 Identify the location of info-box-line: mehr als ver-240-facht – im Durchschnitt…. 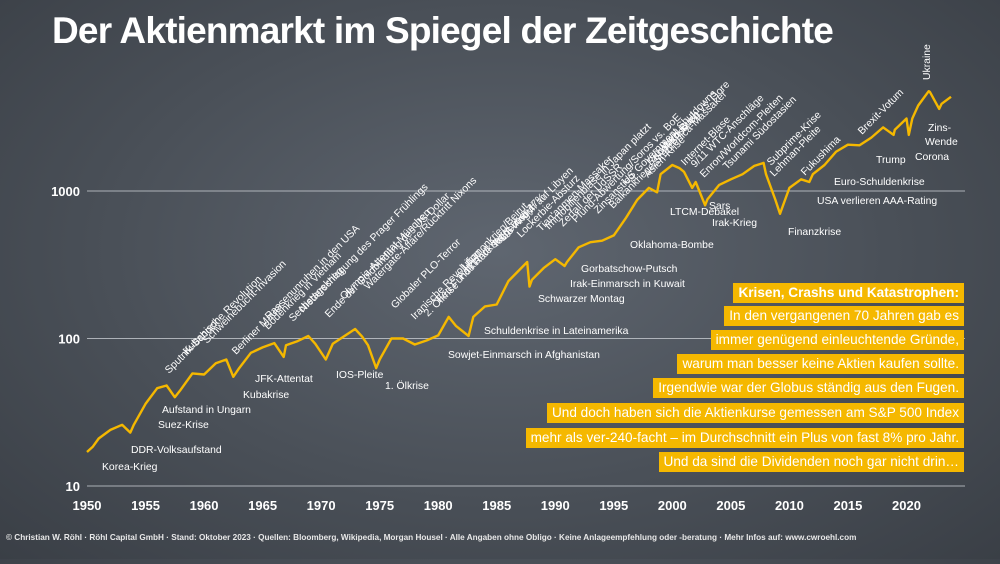
(744, 438).